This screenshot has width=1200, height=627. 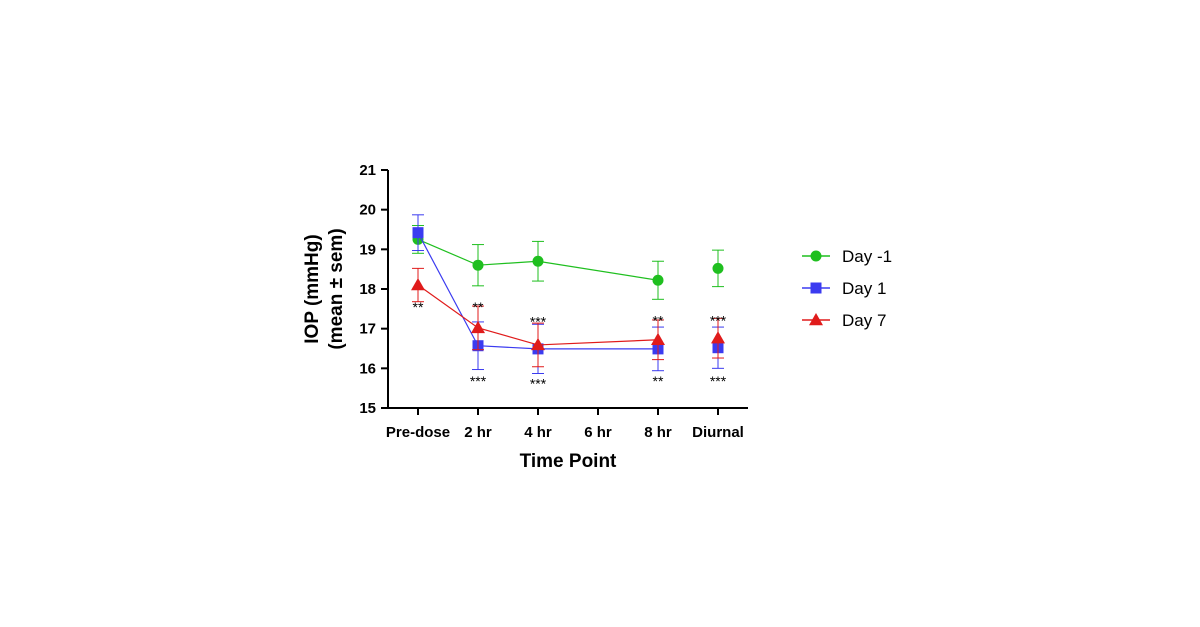 I want to click on y-axis-title-line: IOP (mmHg), so click(x=312, y=288).